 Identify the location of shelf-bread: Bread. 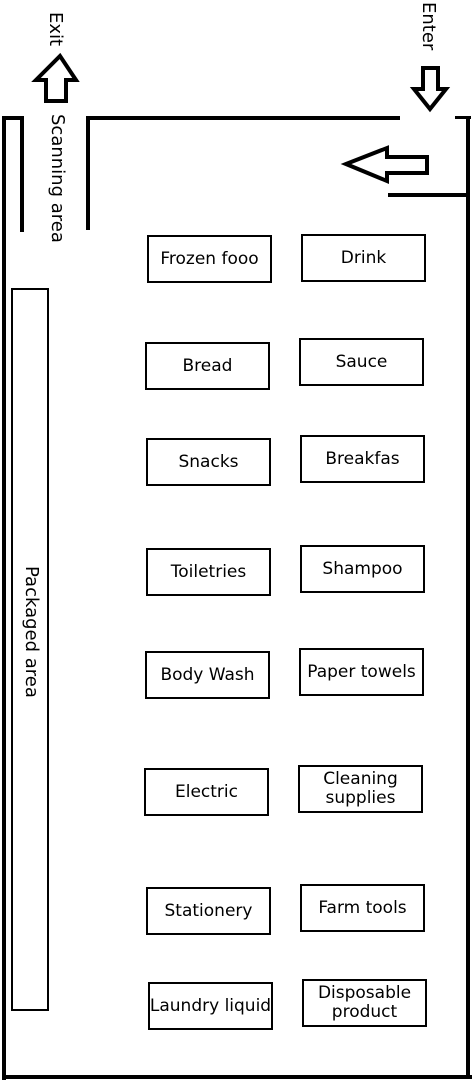
(207, 366).